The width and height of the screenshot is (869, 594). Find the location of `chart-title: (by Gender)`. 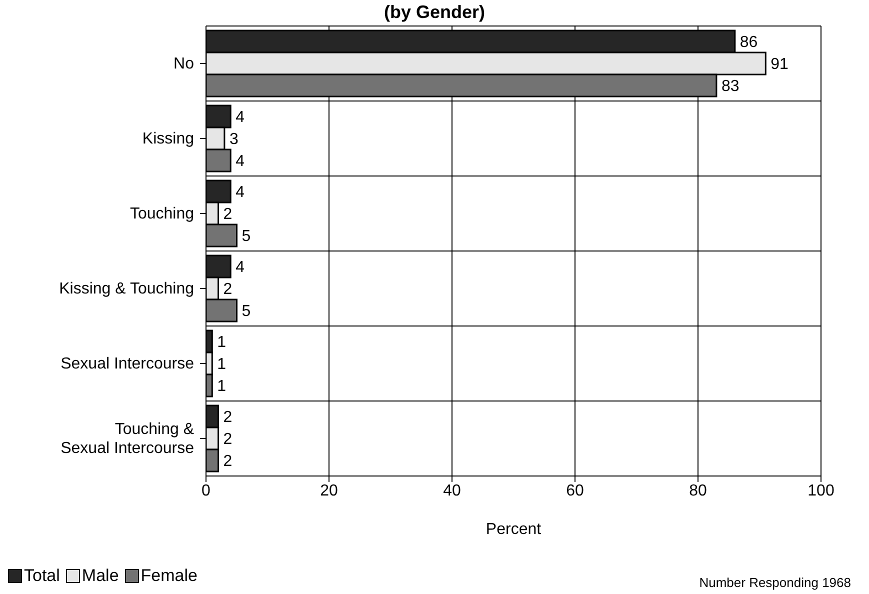

chart-title: (by Gender) is located at coordinates (434, 12).